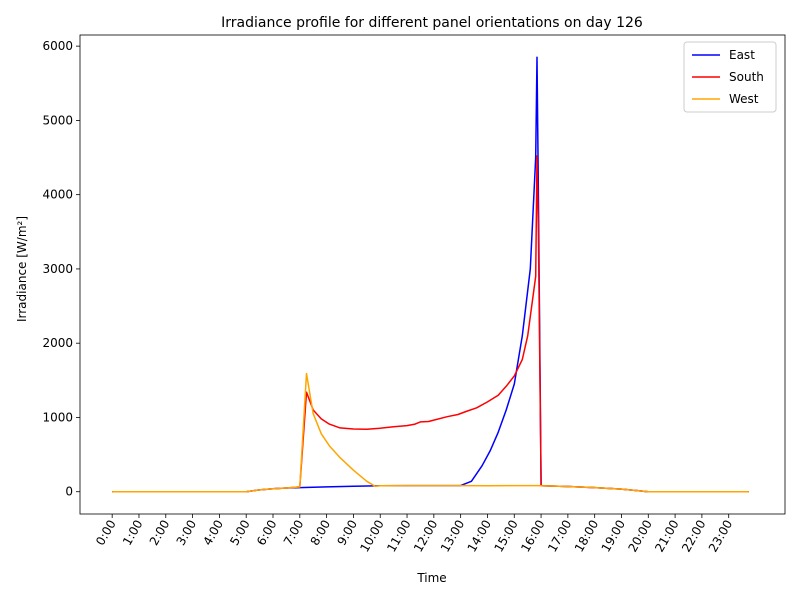 The height and width of the screenshot is (600, 800). I want to click on x-tick-label: 6:00, so click(267, 533).